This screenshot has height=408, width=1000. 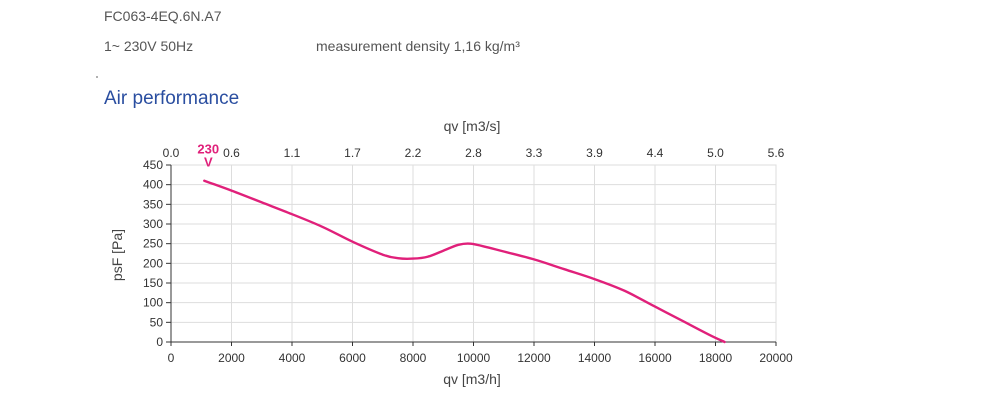 I want to click on y-tick-label: 300, so click(x=153, y=224).